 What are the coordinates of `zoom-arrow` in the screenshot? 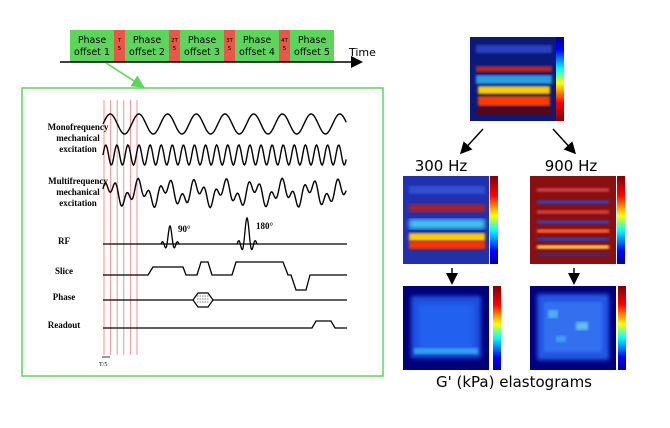 It's located at (125, 75).